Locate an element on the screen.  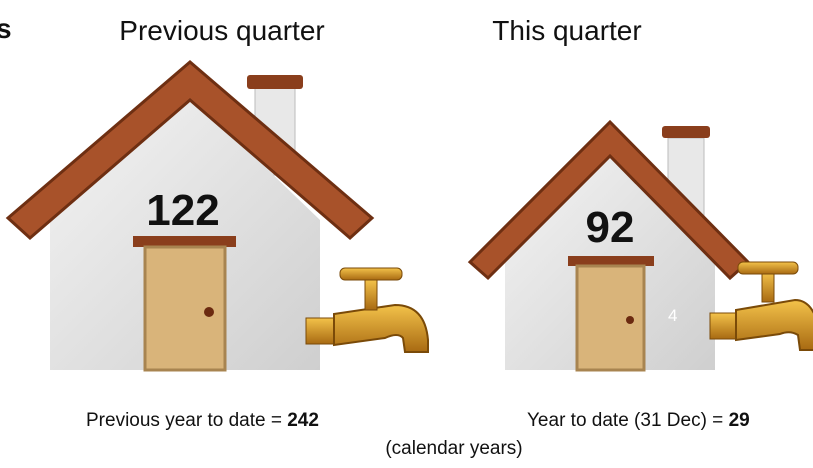
previous-ytd-value: 242 is located at coordinates (303, 420).